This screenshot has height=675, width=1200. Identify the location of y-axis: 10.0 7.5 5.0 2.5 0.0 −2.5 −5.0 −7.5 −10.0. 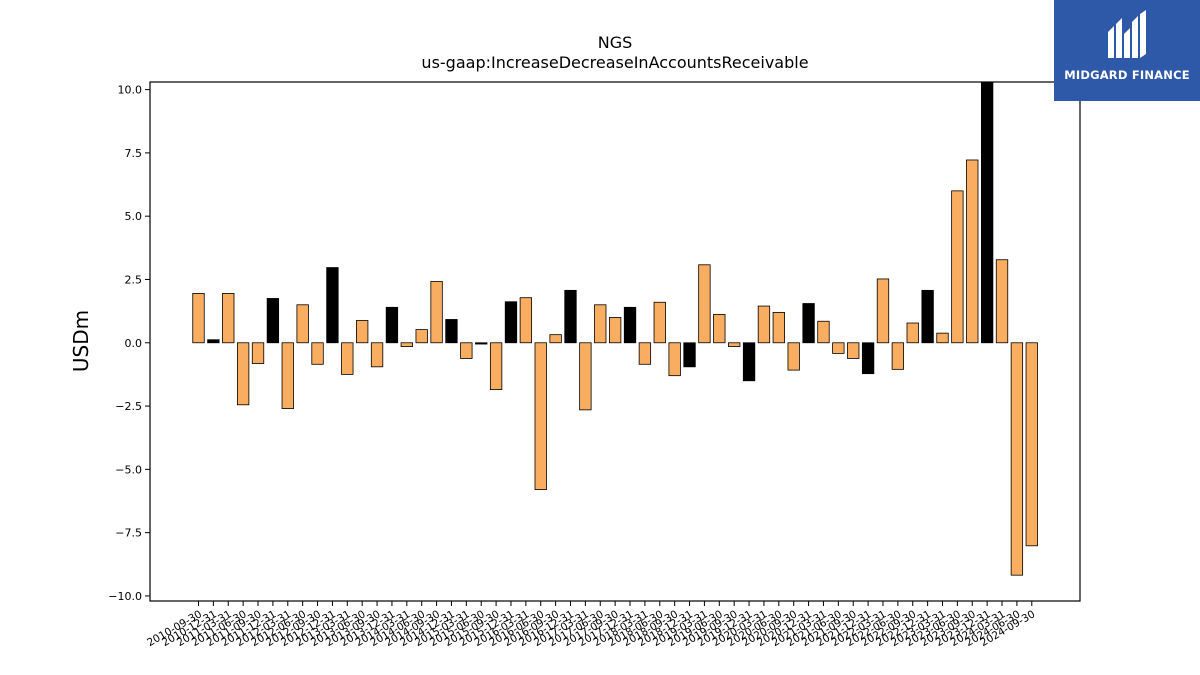
(129, 343).